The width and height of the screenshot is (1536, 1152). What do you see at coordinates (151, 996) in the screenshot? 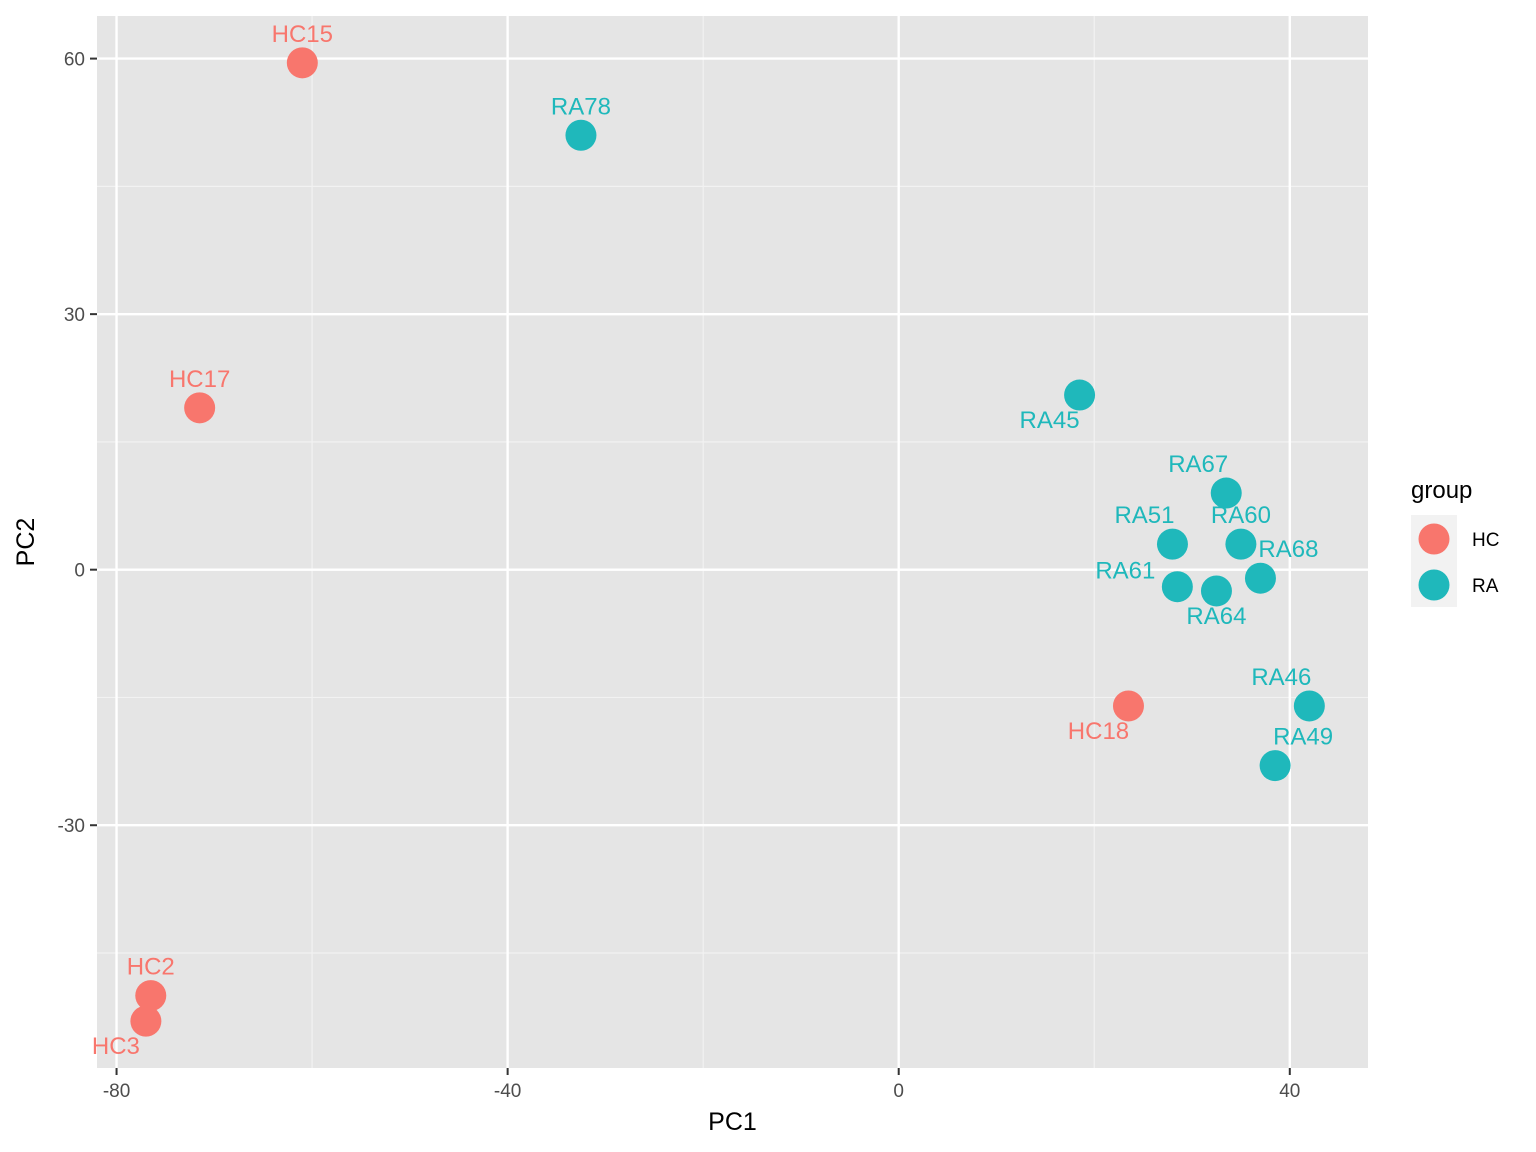
I see `point-hc2` at bounding box center [151, 996].